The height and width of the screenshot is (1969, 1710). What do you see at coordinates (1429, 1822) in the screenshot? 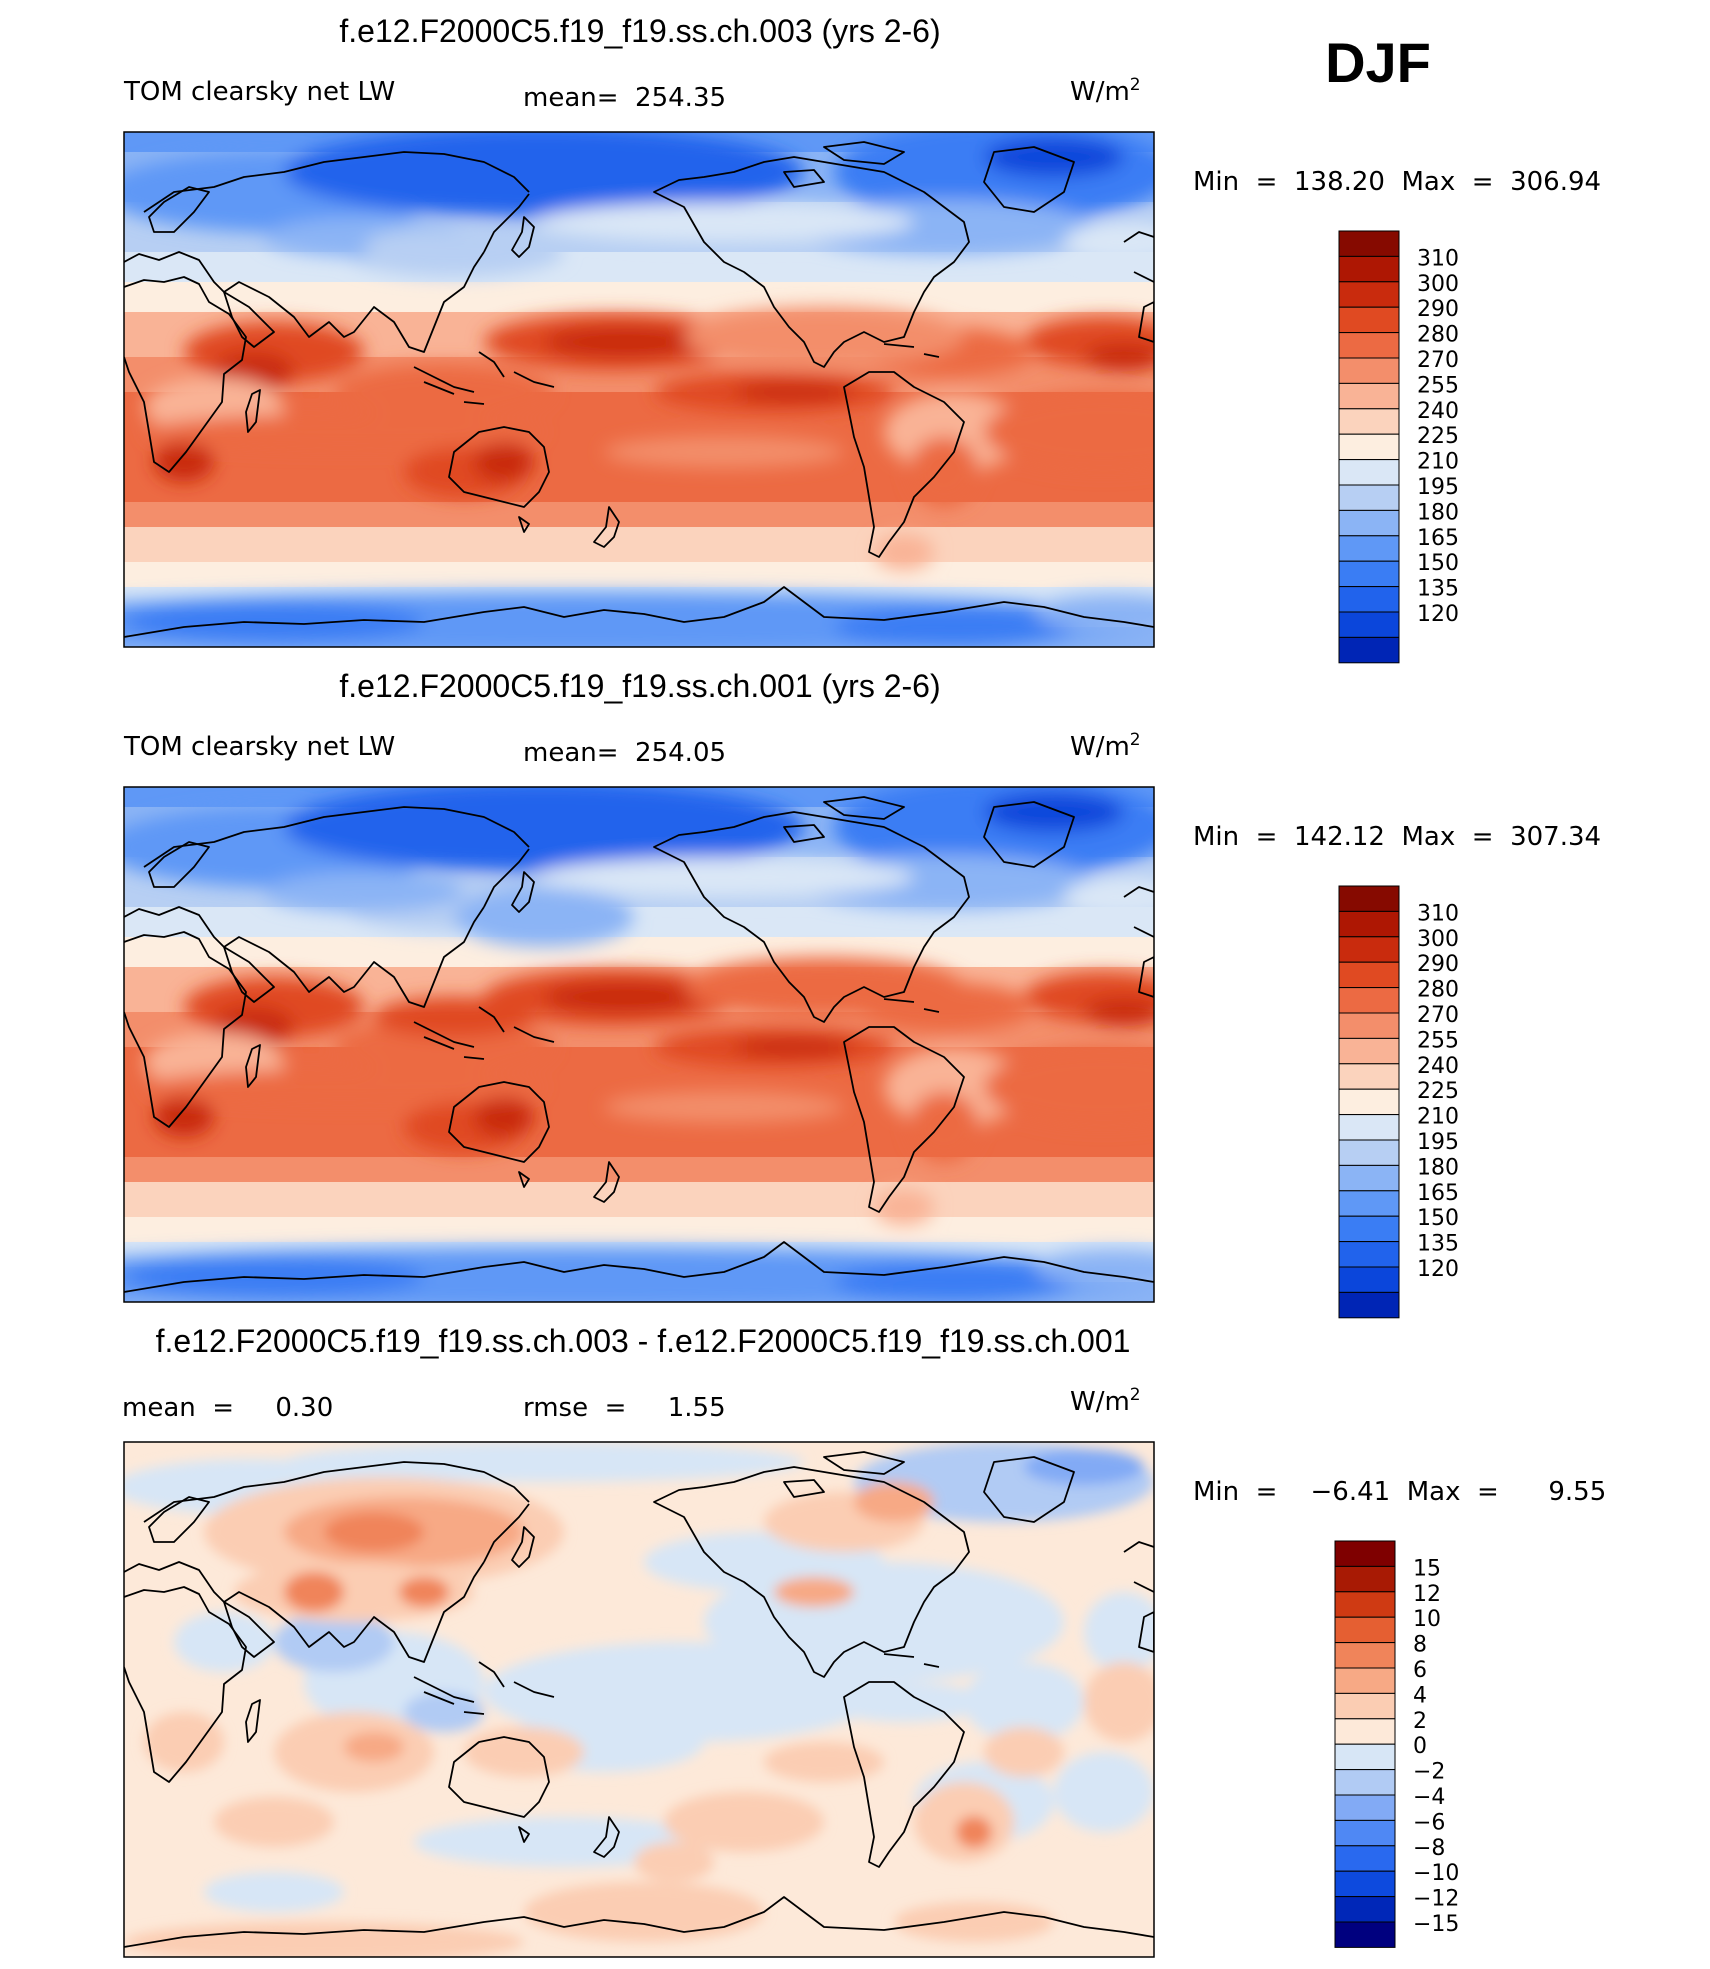
I see `colorbar-3-label: −6` at bounding box center [1429, 1822].